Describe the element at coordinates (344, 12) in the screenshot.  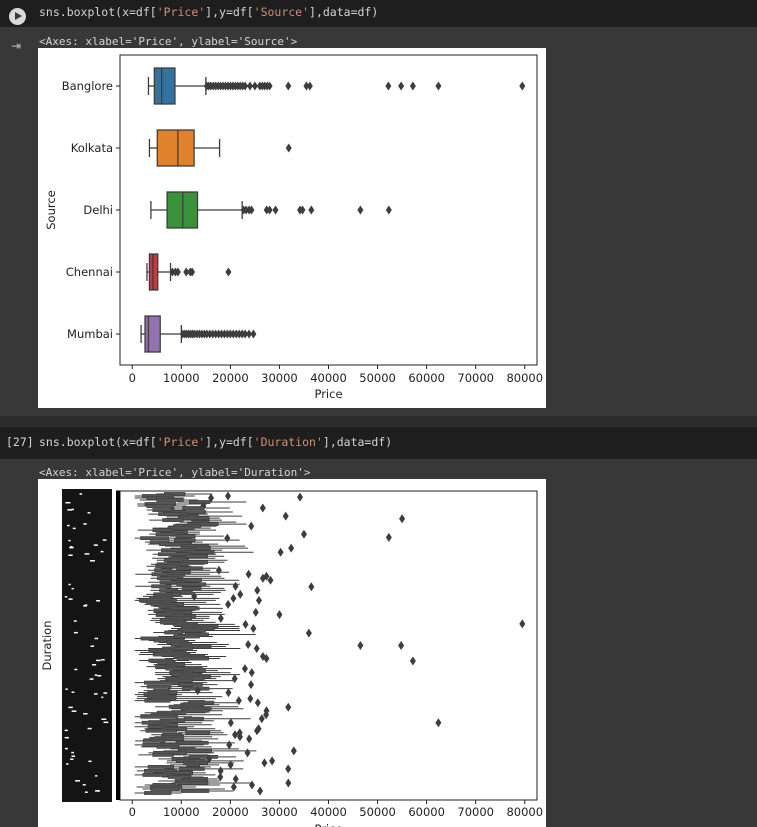
I see `code-text: ],data=df)` at that location.